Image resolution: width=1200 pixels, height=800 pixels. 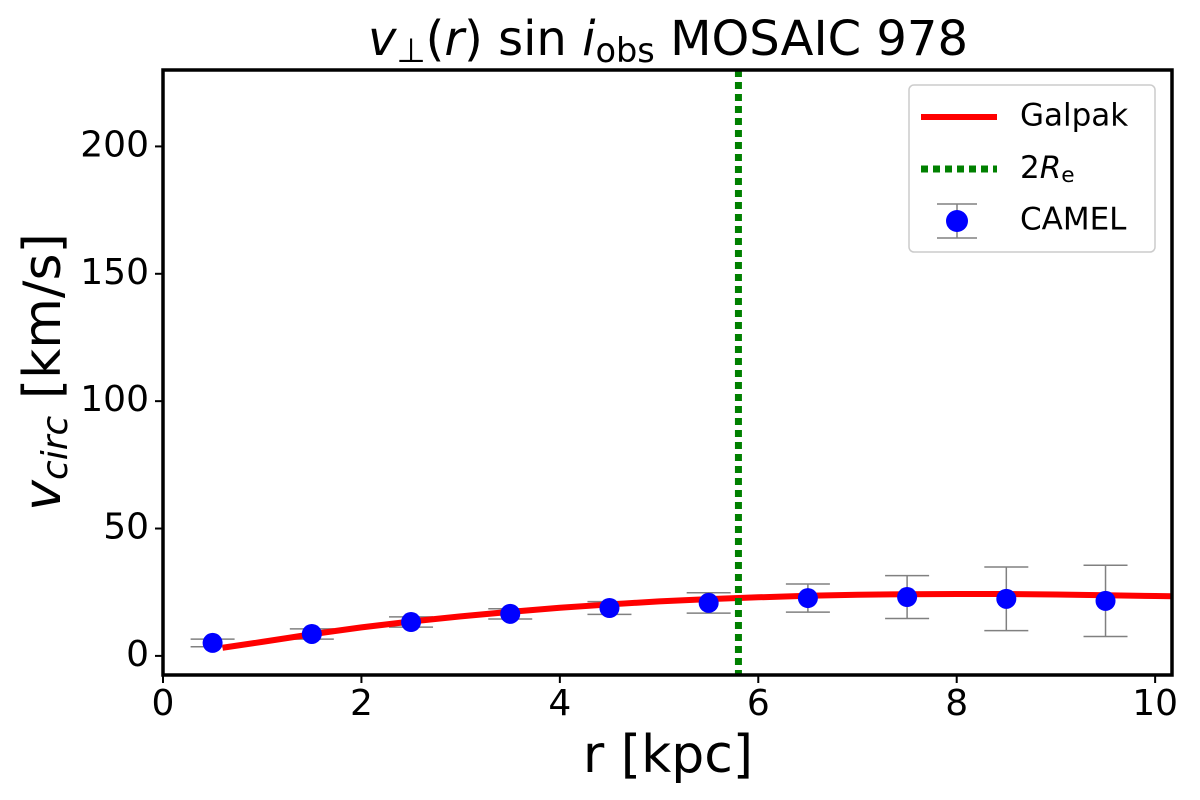 I want to click on text-part: 2, so click(x=1030, y=168).